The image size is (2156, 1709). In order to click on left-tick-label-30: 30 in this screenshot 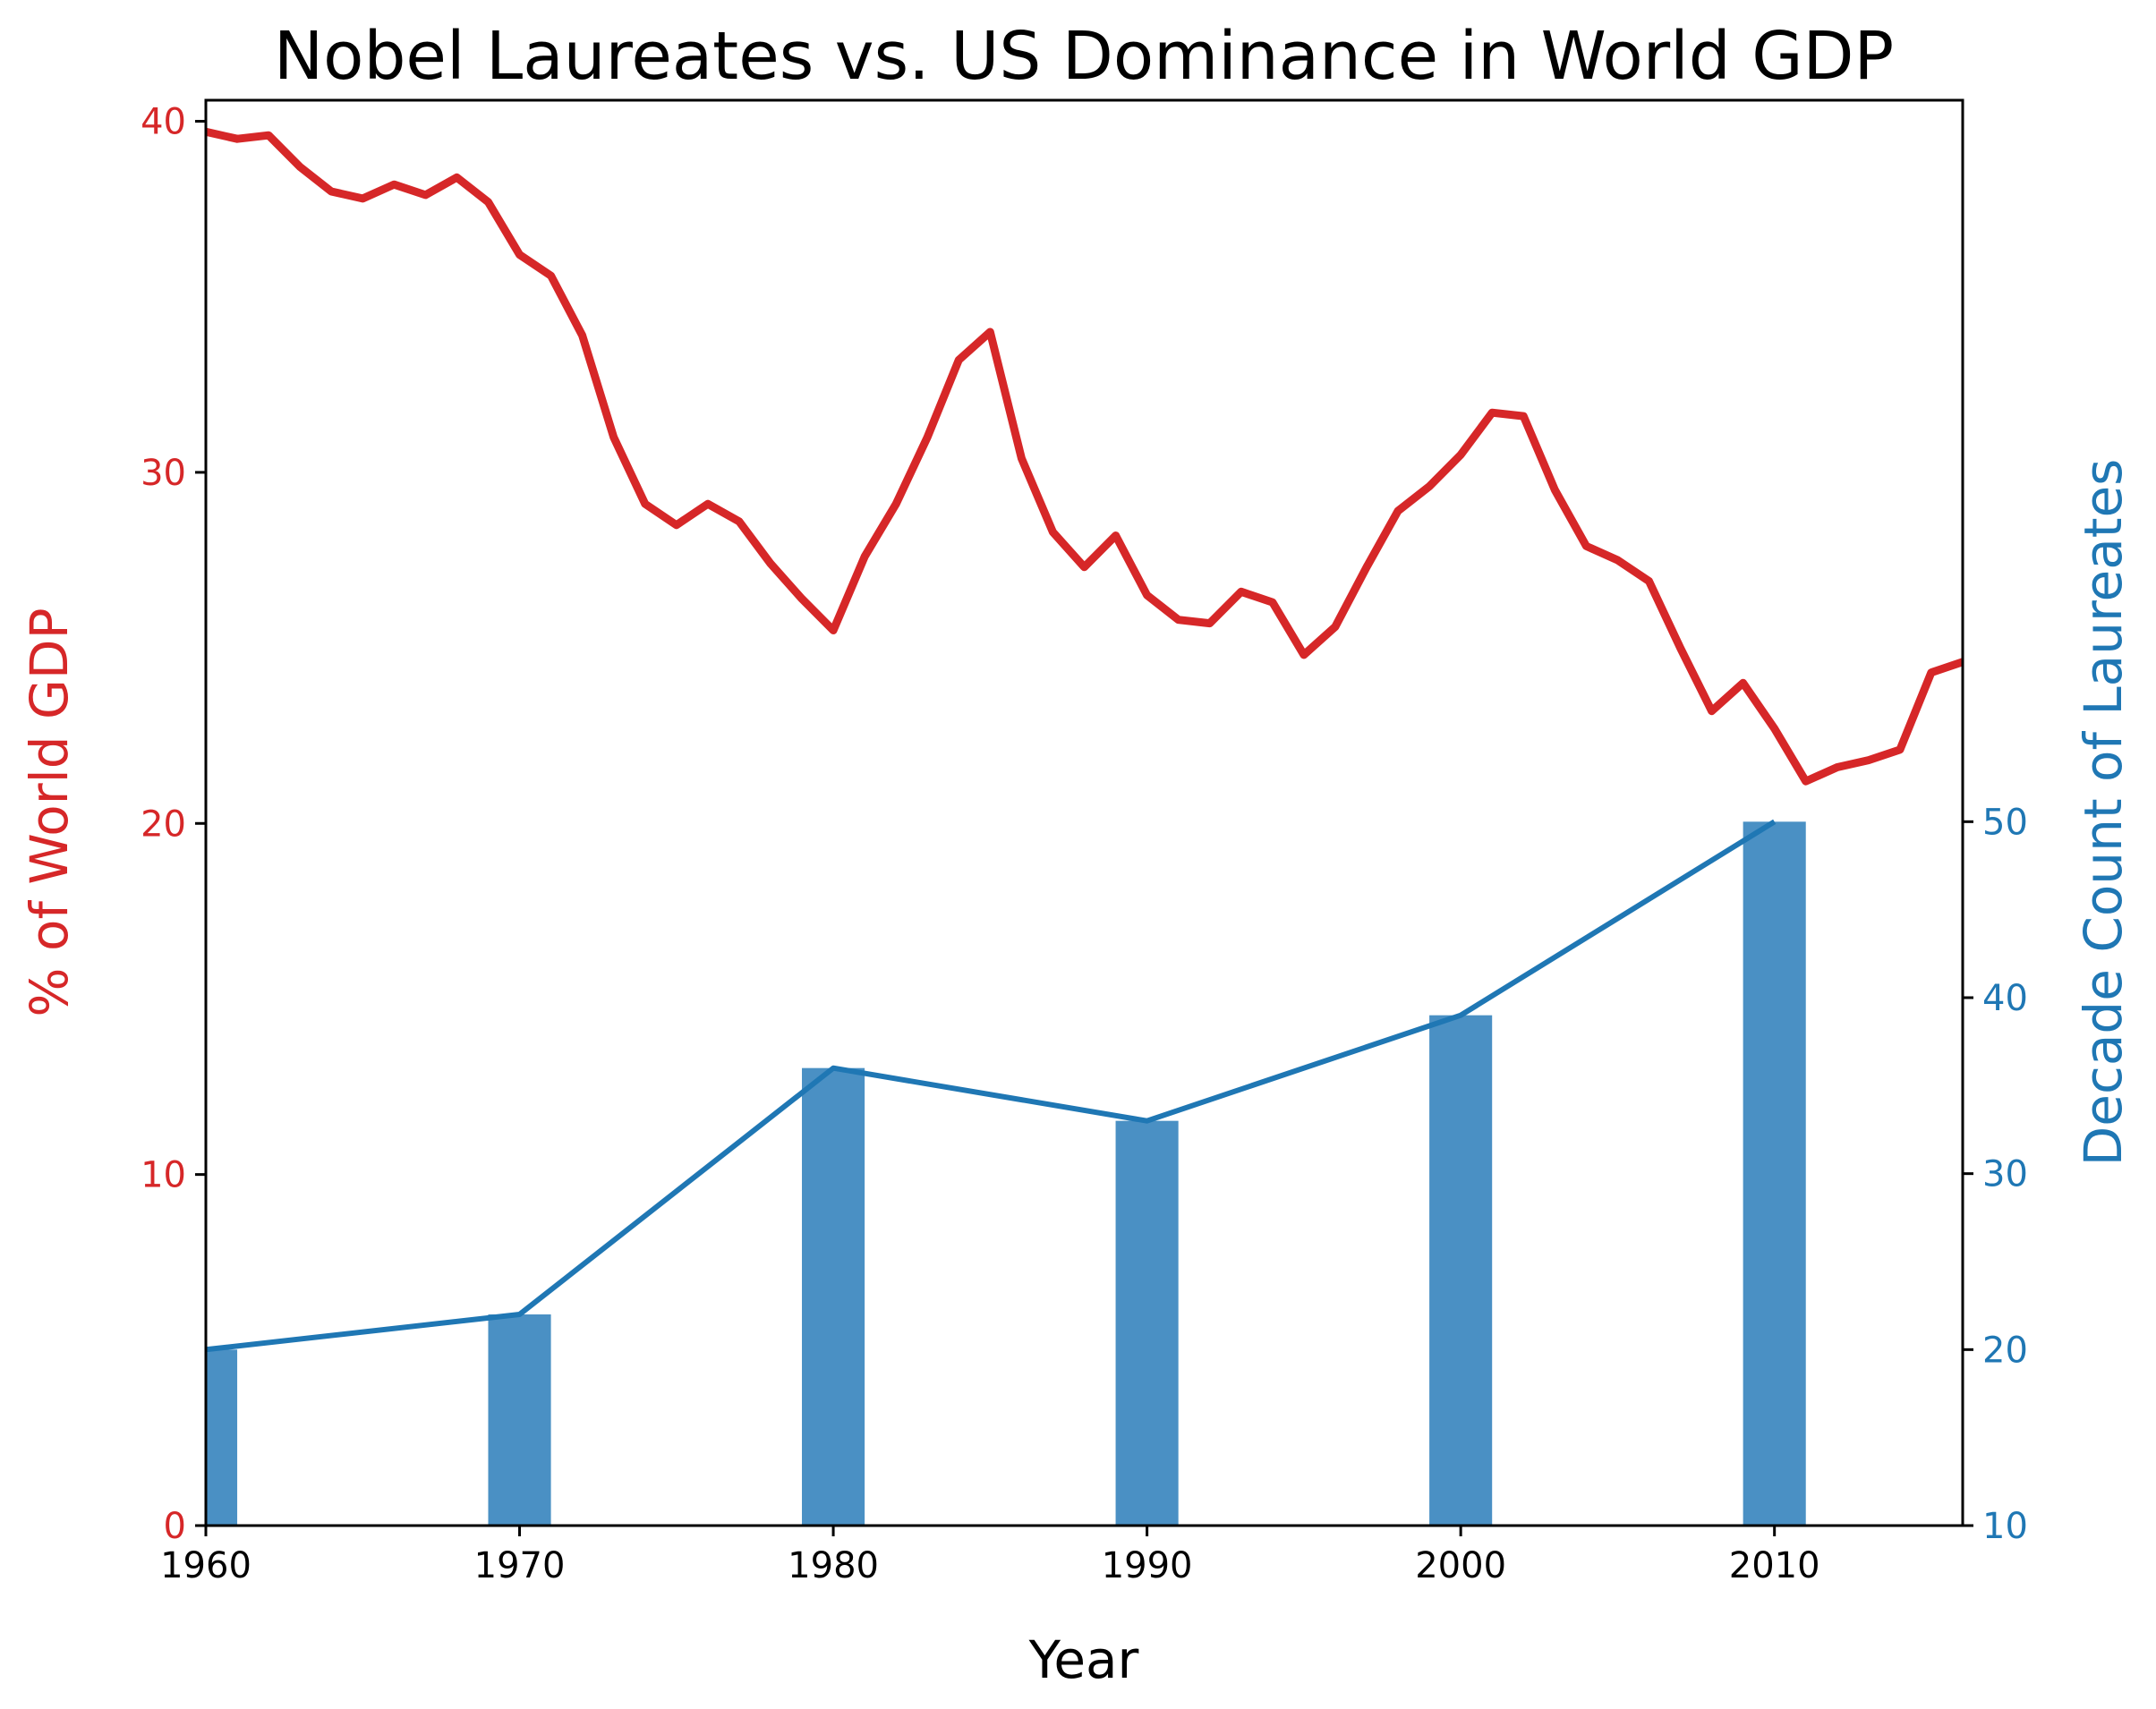, I will do `click(163, 473)`.